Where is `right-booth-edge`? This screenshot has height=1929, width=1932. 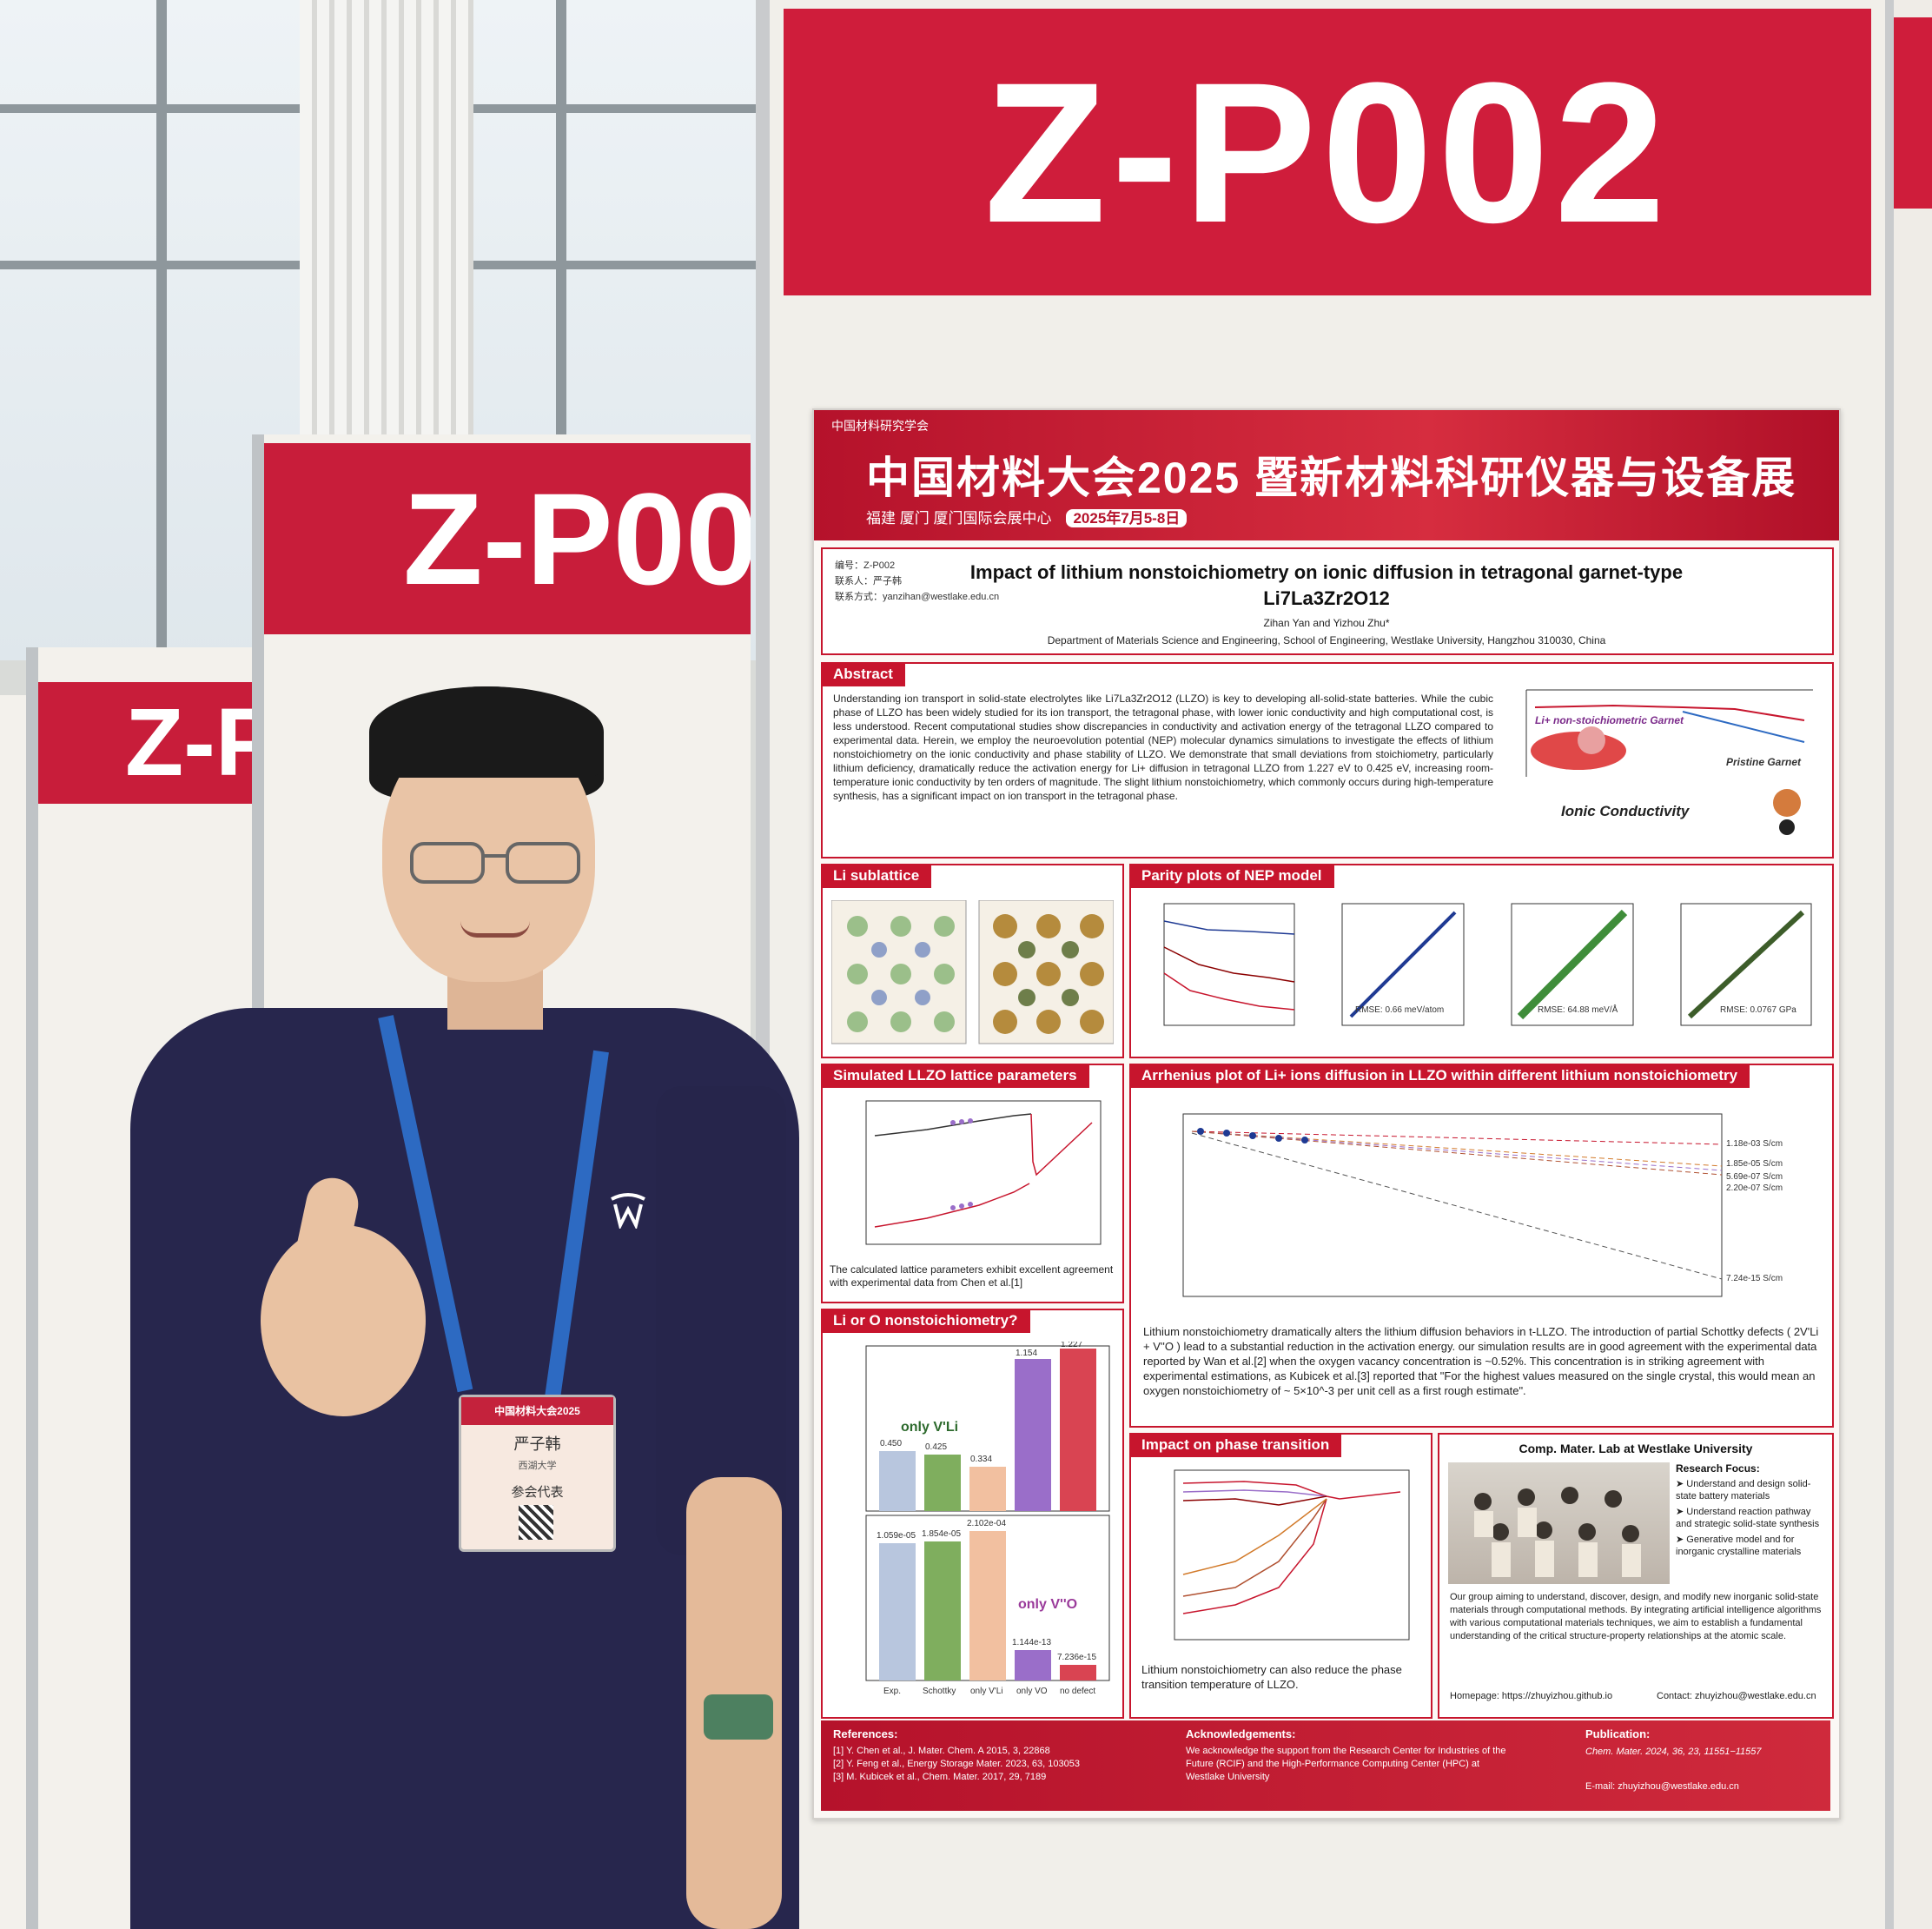 right-booth-edge is located at coordinates (1909, 964).